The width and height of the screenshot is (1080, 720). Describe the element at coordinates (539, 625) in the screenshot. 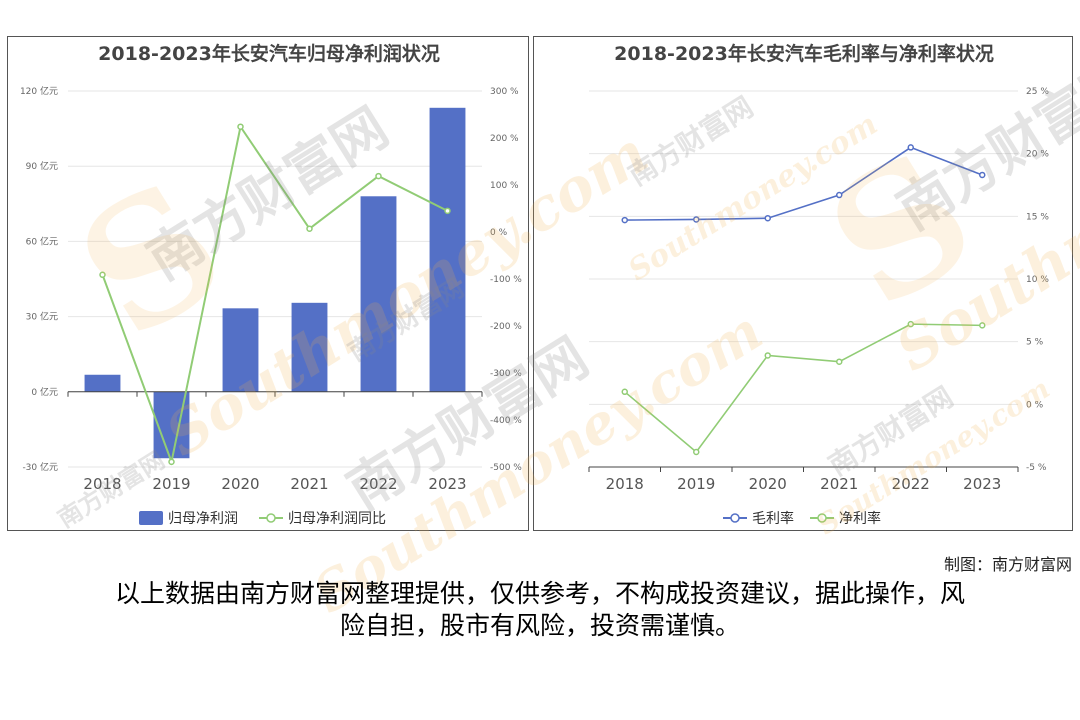

I see `disclaimer-line-2: 险自担，股市有风险，投资需谨慎。` at that location.